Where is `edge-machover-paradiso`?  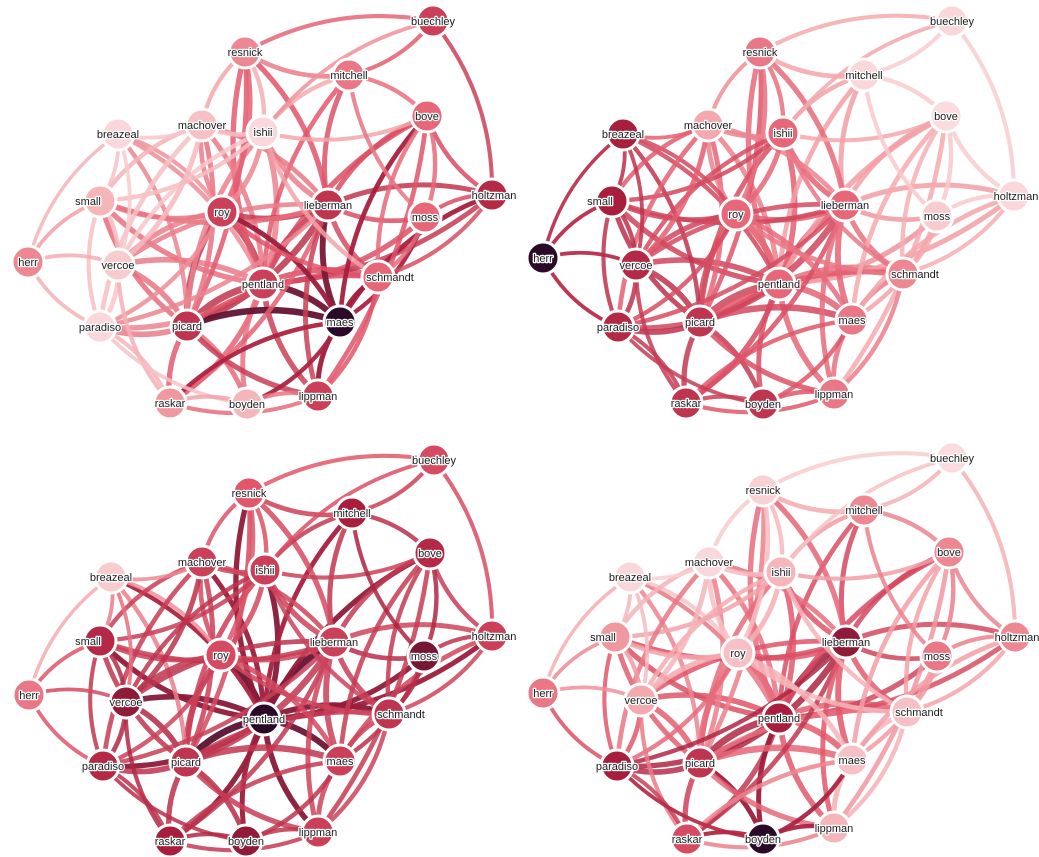 edge-machover-paradiso is located at coordinates (663, 664).